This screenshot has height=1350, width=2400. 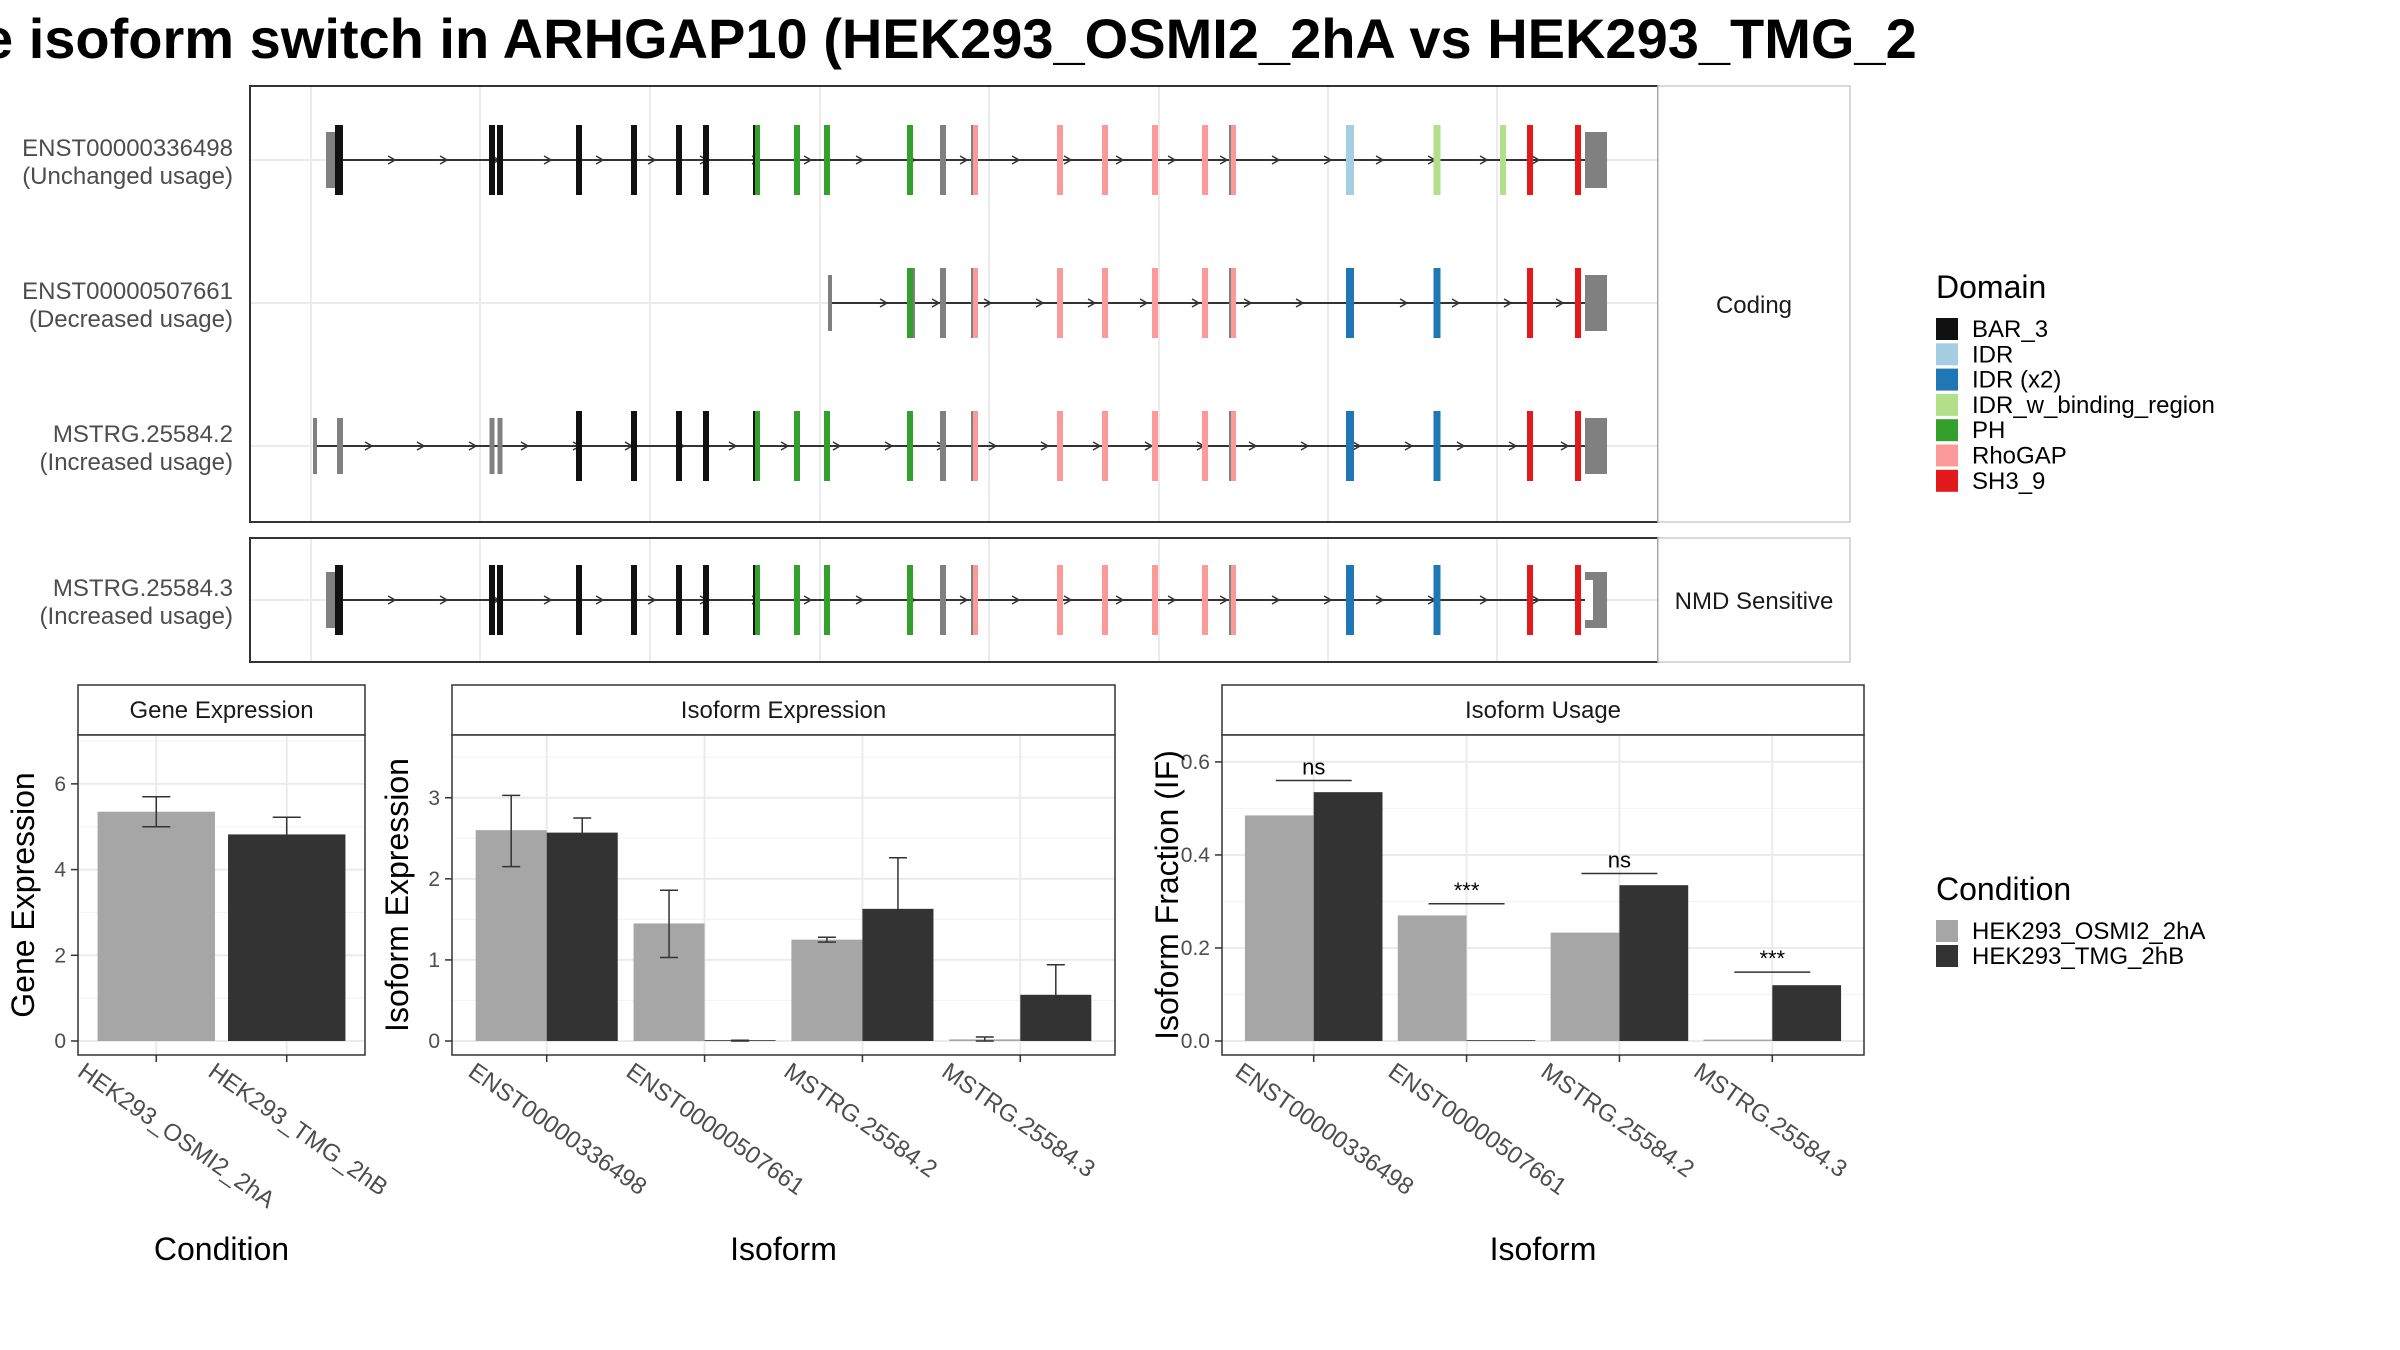 I want to click on transcript-name: ENST00000336498, so click(x=127, y=148).